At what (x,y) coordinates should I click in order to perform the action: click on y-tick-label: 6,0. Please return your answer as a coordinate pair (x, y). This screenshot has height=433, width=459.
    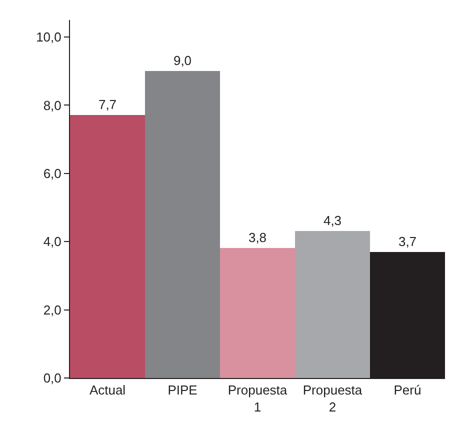
    Looking at the image, I should click on (52, 173).